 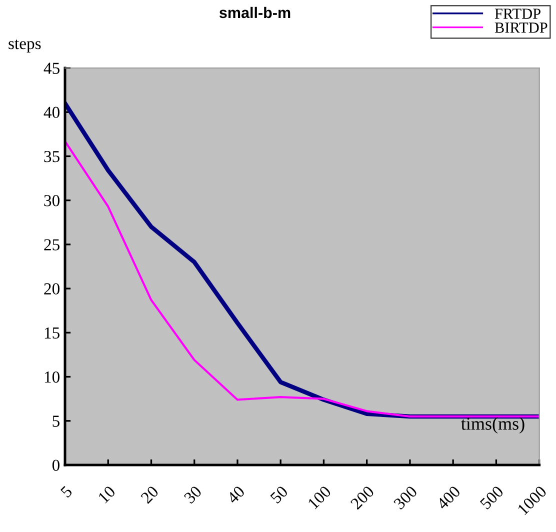 What do you see at coordinates (52, 200) in the screenshot?
I see `y-tick-label: 30` at bounding box center [52, 200].